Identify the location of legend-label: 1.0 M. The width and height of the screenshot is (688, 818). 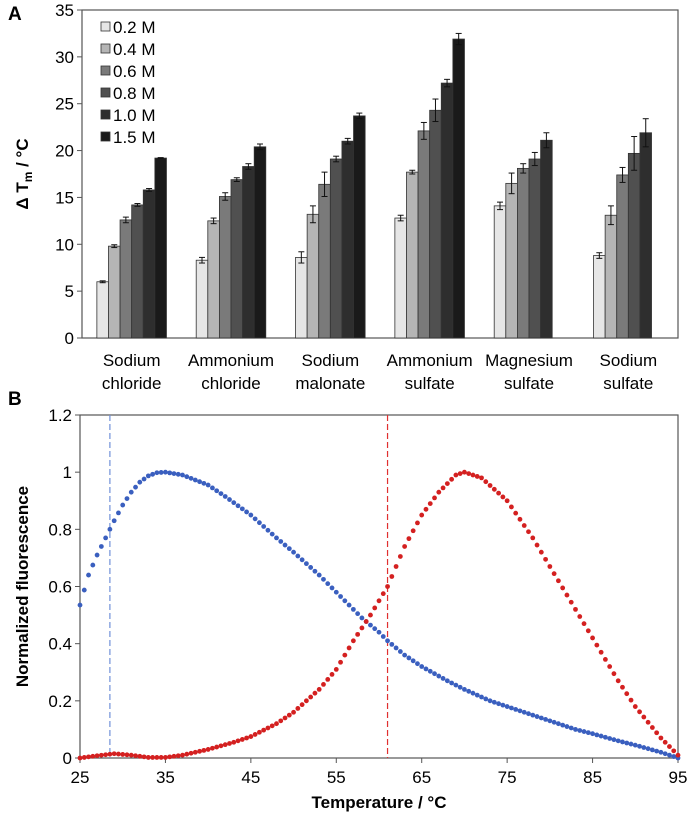
(134, 115).